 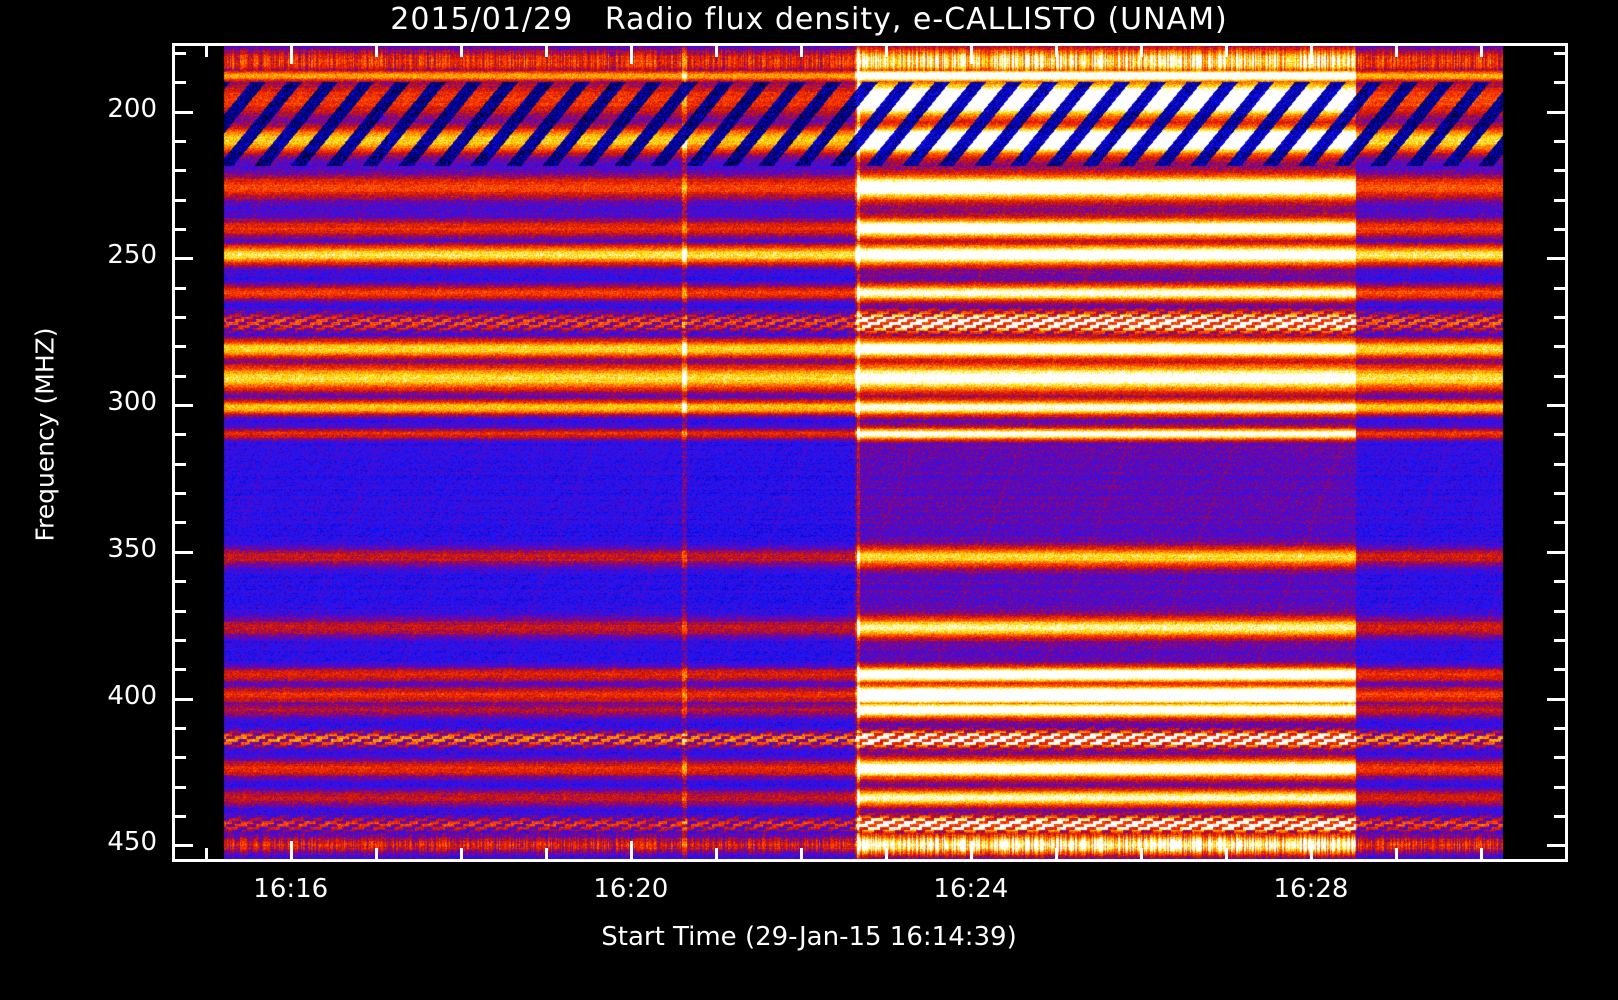 I want to click on y-tick-label: 200, so click(x=132, y=108).